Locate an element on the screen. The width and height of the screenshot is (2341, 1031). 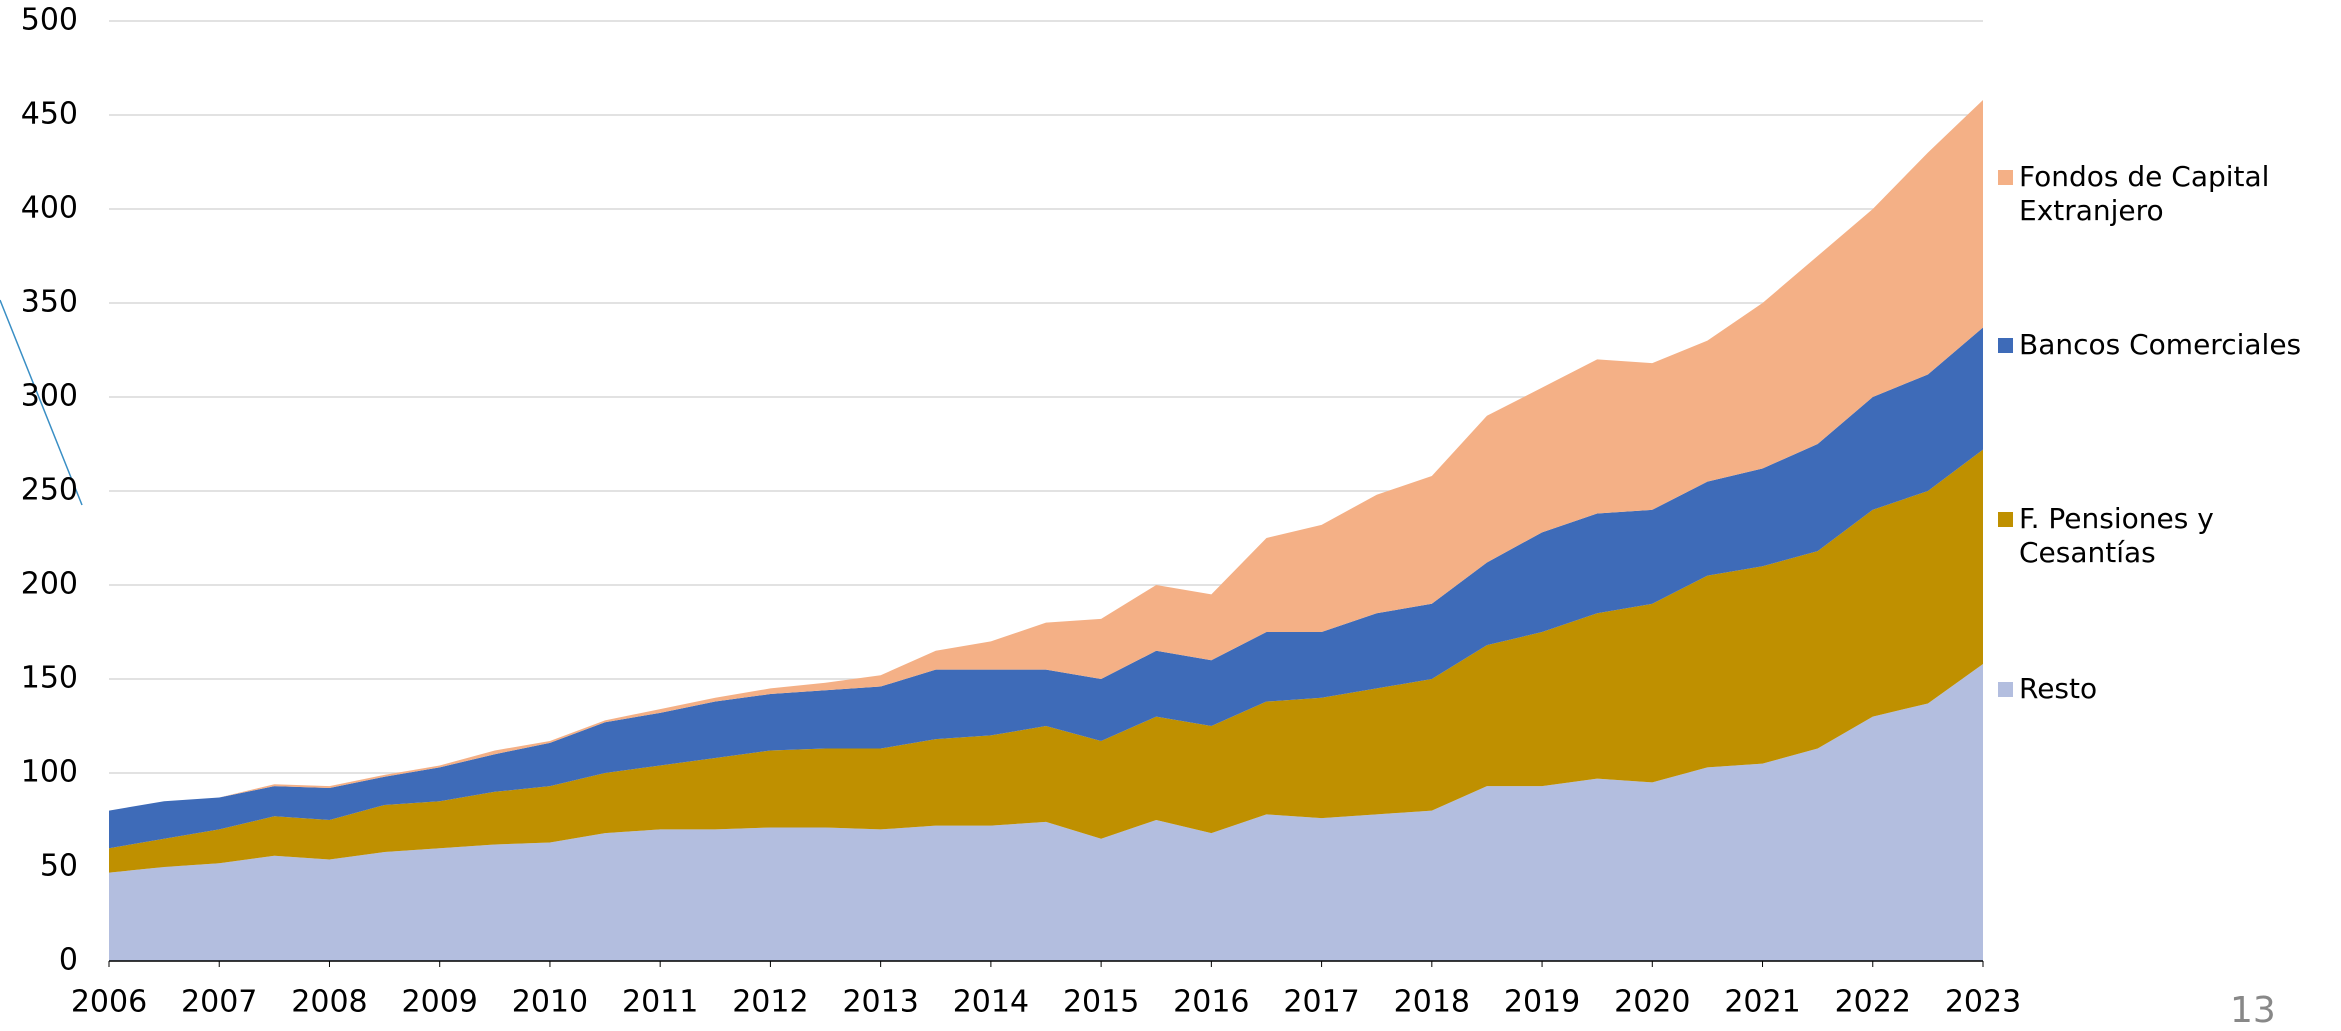
legend-entry: F. Pensiones y Cesantías is located at coordinates (2163, 536).